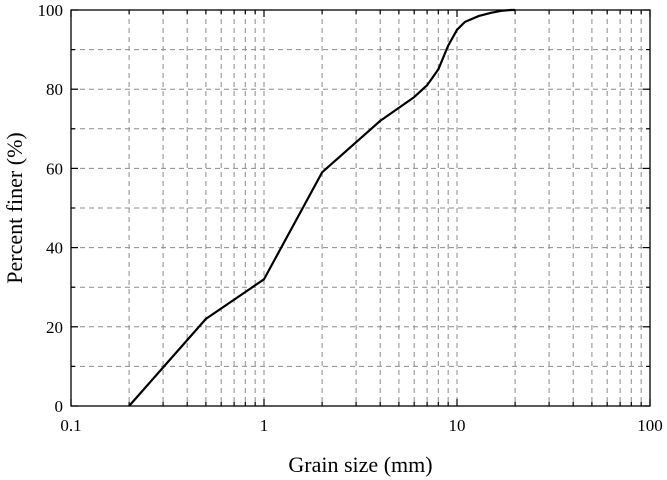 This screenshot has height=480, width=667. I want to click on y-axis-title: Percent finer (%), so click(14, 207).